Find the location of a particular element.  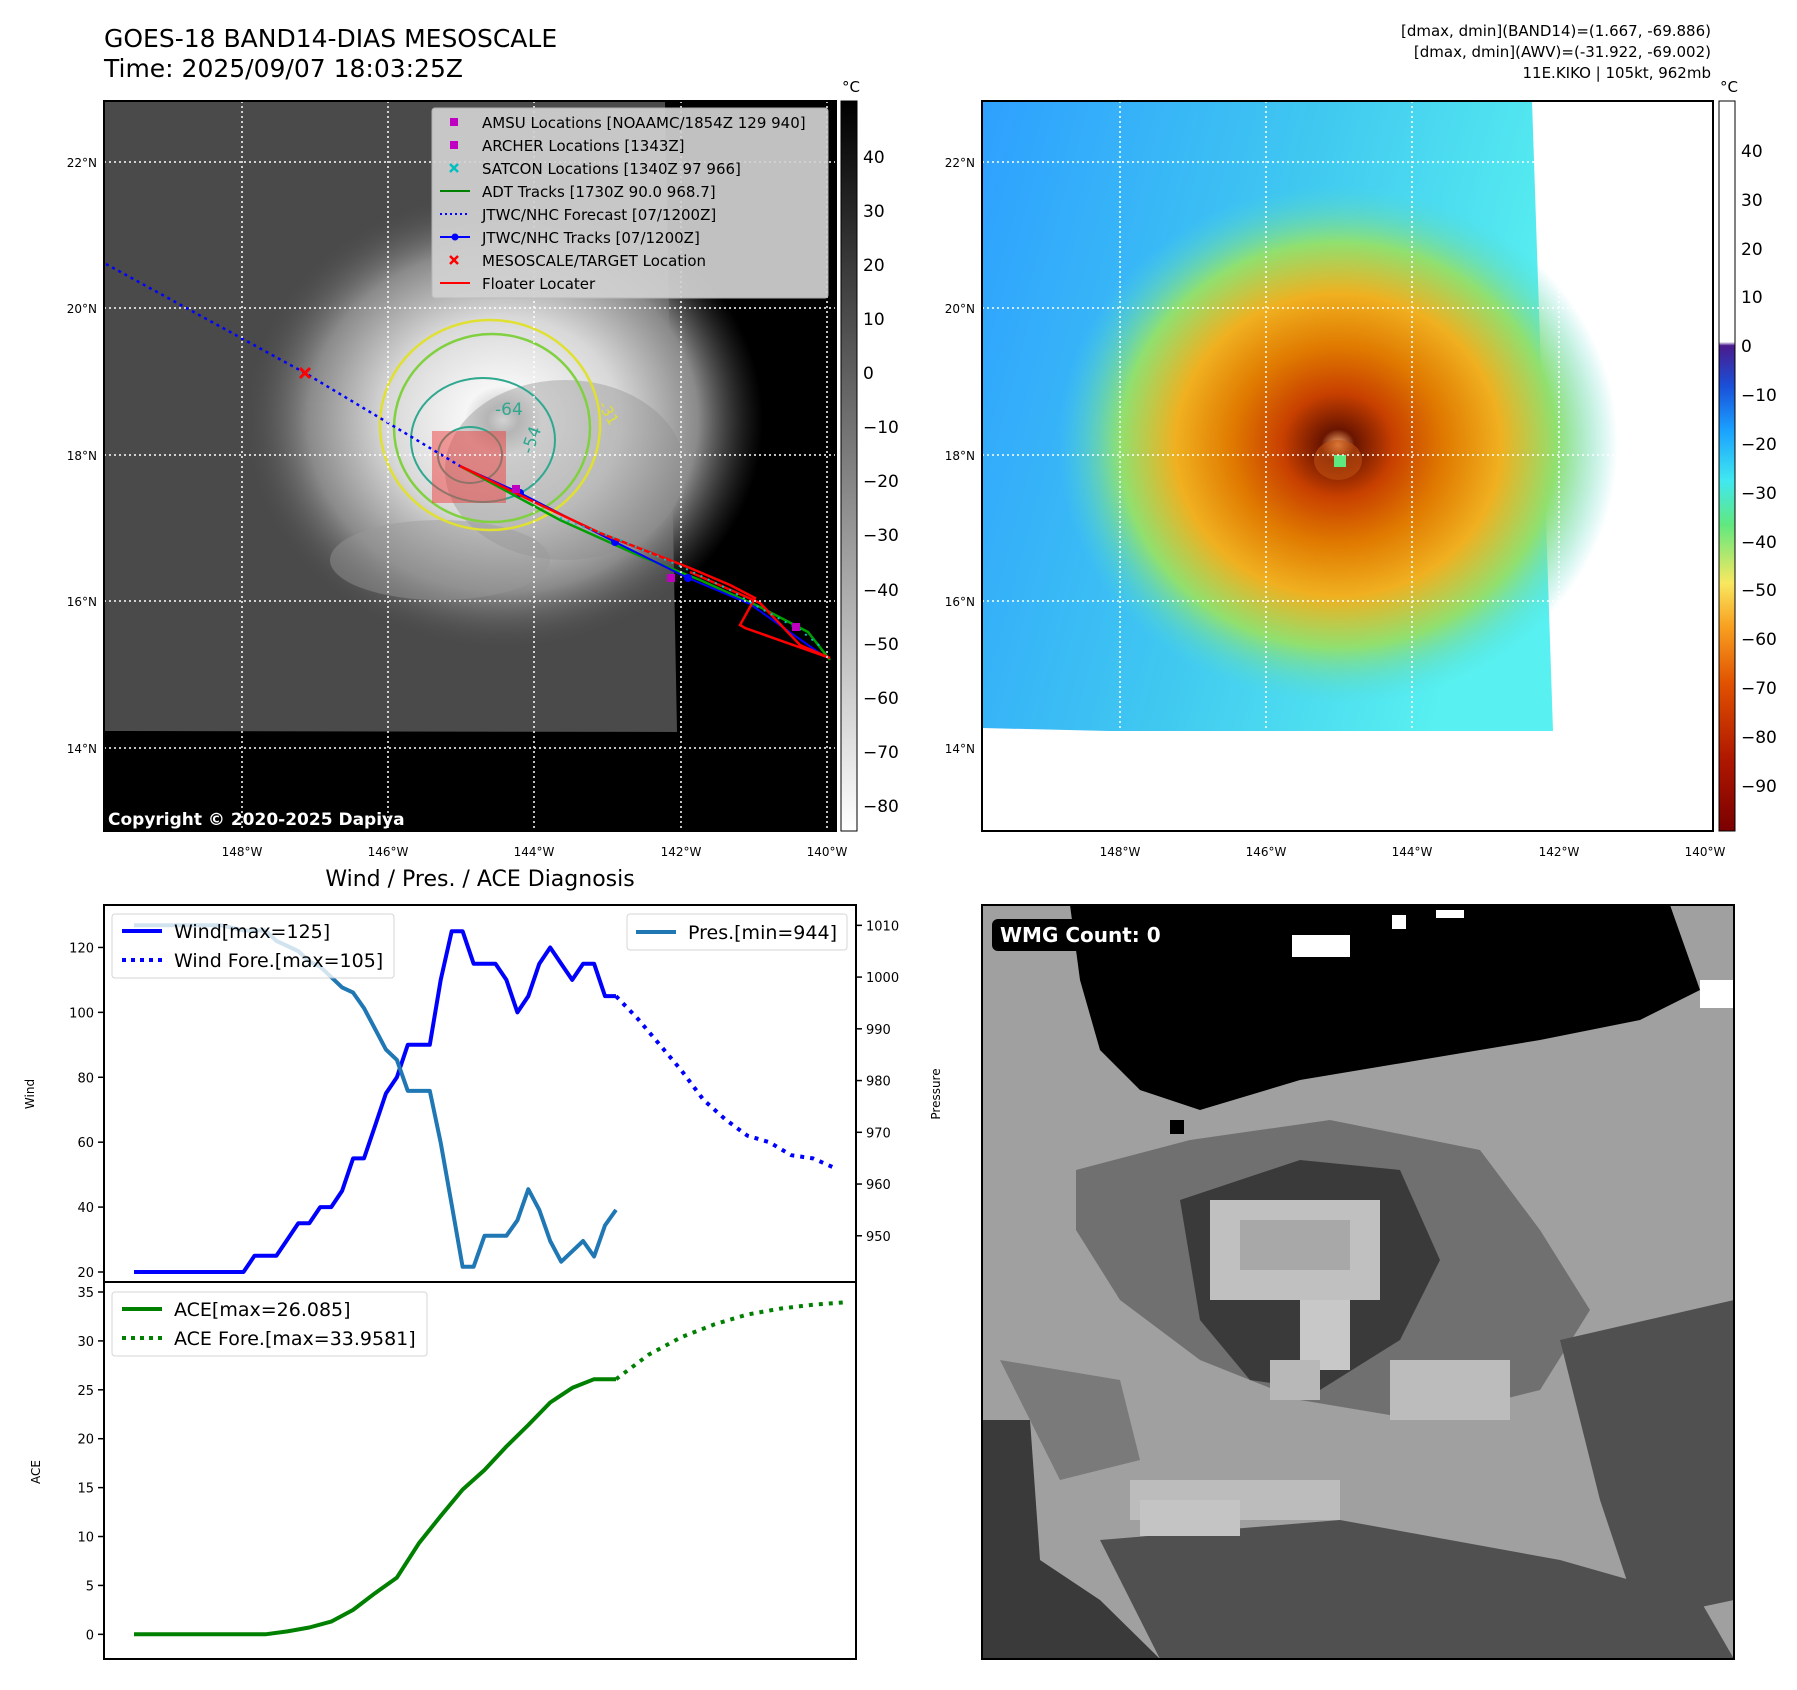

legend-marker-amsu is located at coordinates (454, 122).